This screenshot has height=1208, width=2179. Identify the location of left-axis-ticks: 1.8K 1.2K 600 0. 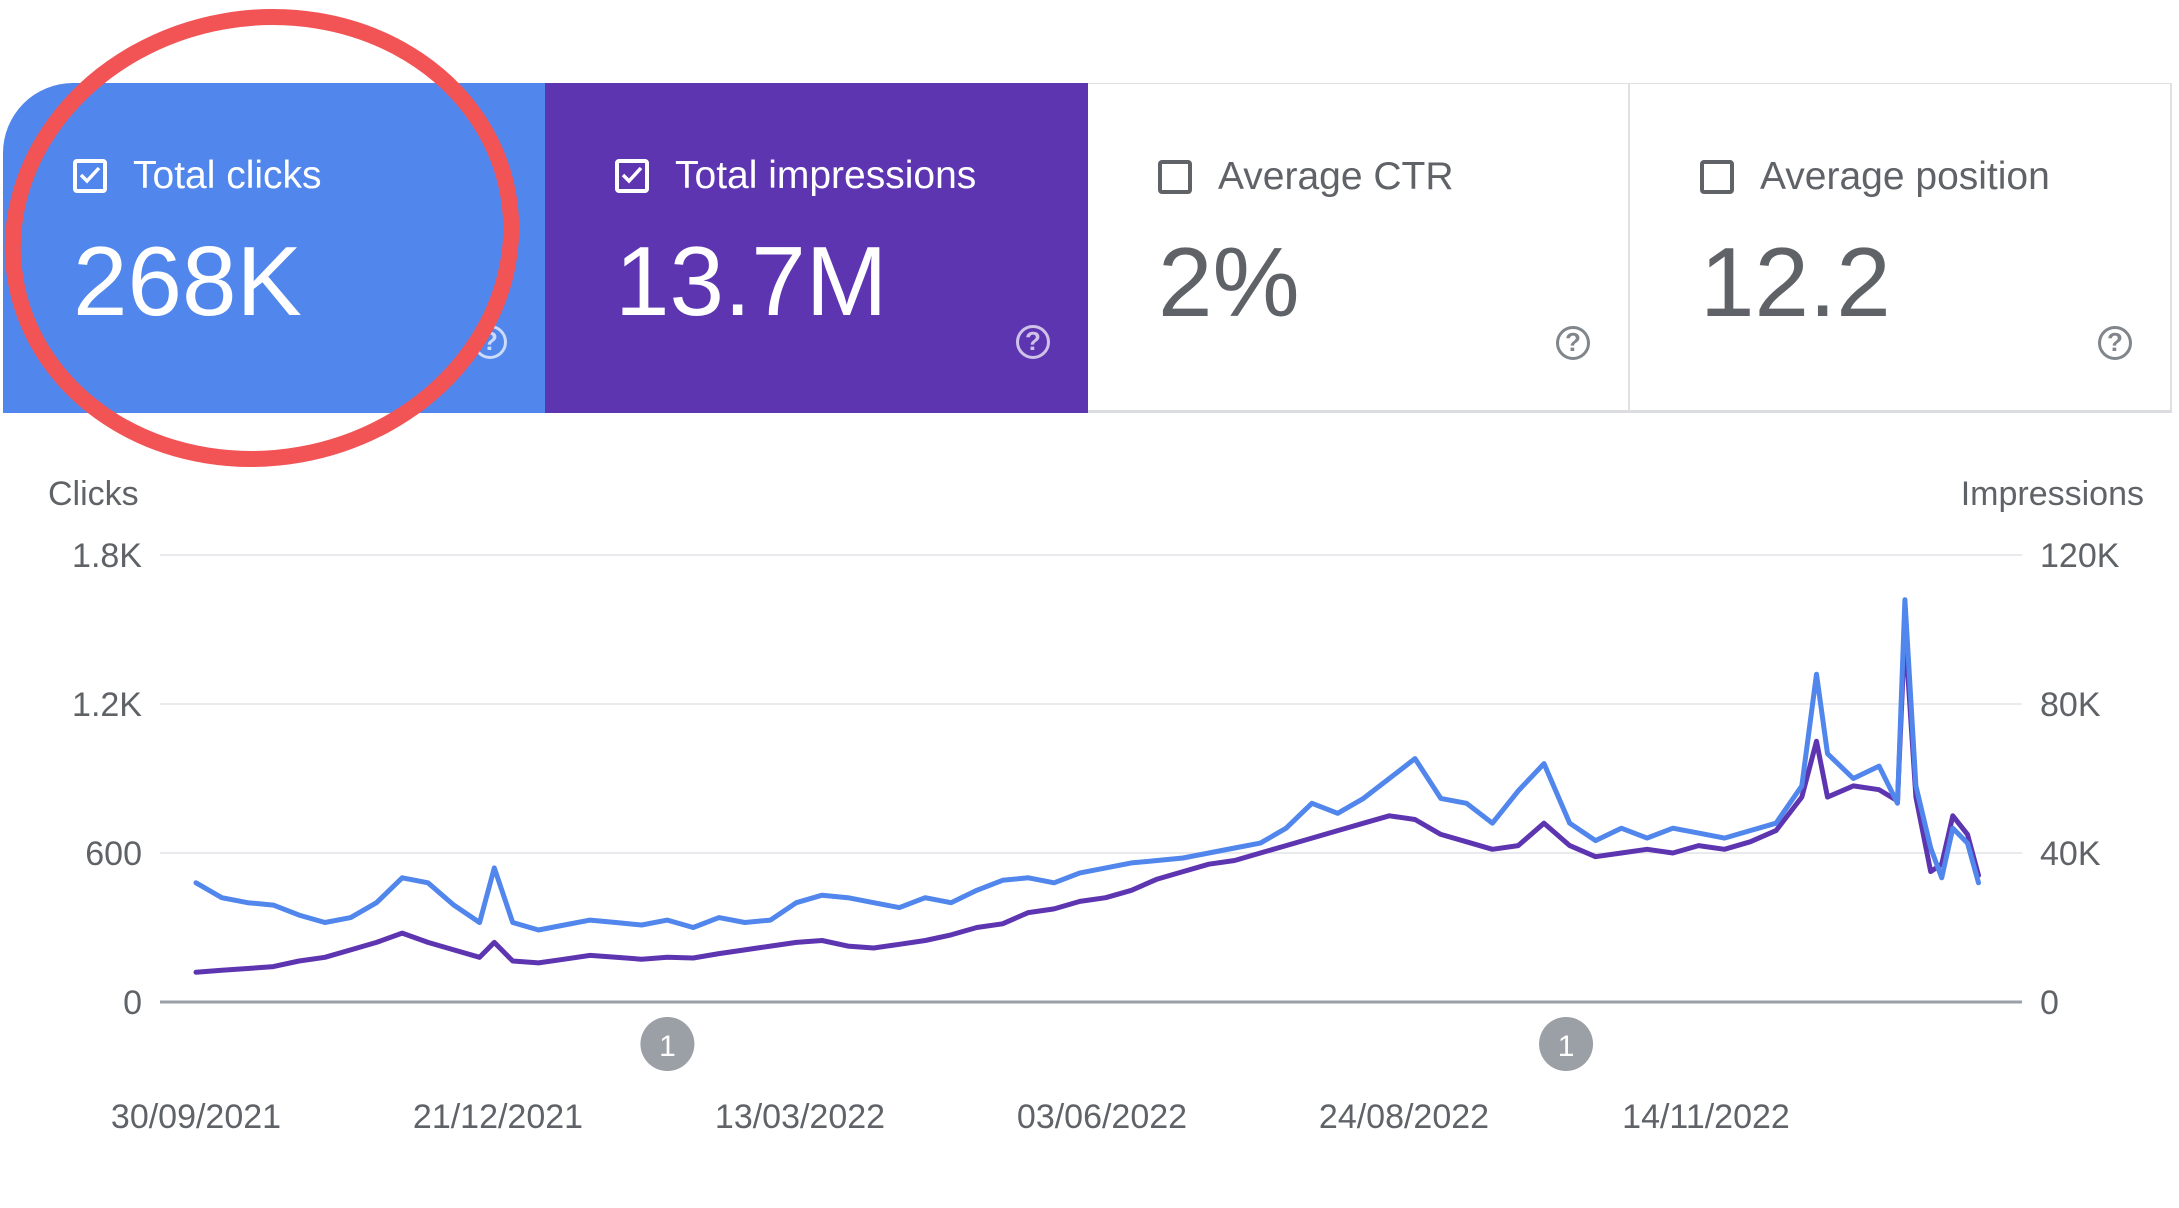
(107, 779).